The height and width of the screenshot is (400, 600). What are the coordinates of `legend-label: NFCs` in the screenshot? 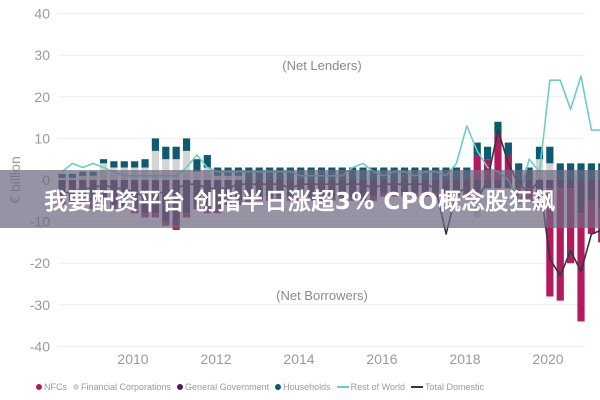 It's located at (55, 387).